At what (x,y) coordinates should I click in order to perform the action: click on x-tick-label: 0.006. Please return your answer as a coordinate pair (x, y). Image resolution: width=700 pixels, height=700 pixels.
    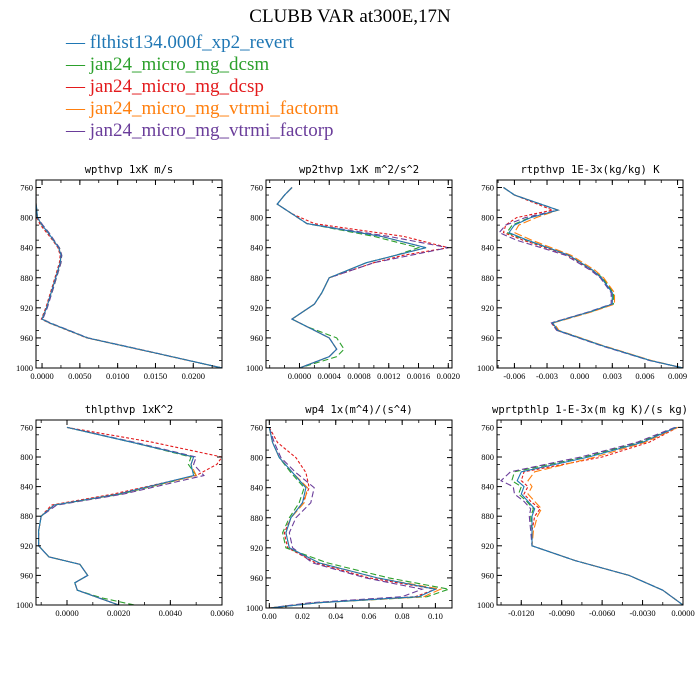
    Looking at the image, I should click on (644, 376).